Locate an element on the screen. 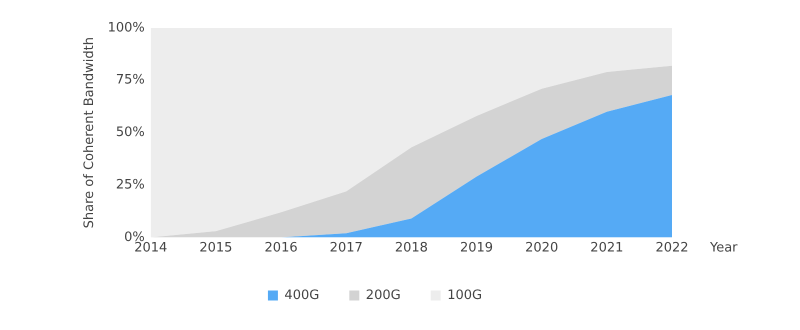  x-tick-label: 2020 is located at coordinates (541, 248).